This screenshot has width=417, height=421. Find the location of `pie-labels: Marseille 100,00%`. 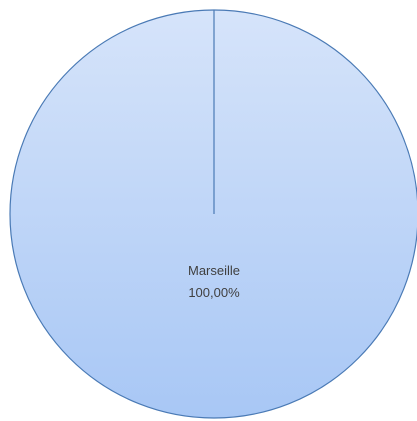

pie-labels: Marseille 100,00% is located at coordinates (214, 281).